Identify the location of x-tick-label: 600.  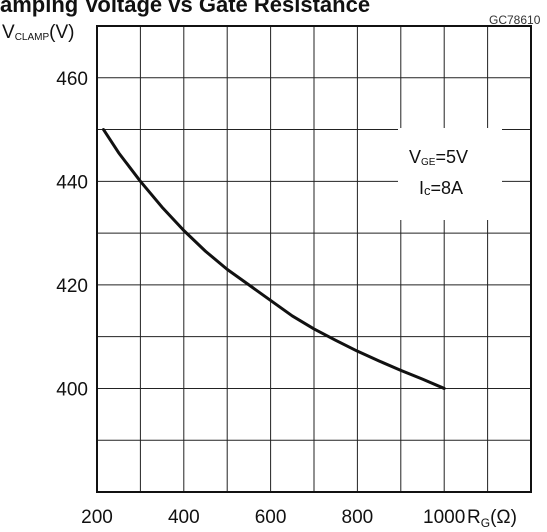
(271, 517).